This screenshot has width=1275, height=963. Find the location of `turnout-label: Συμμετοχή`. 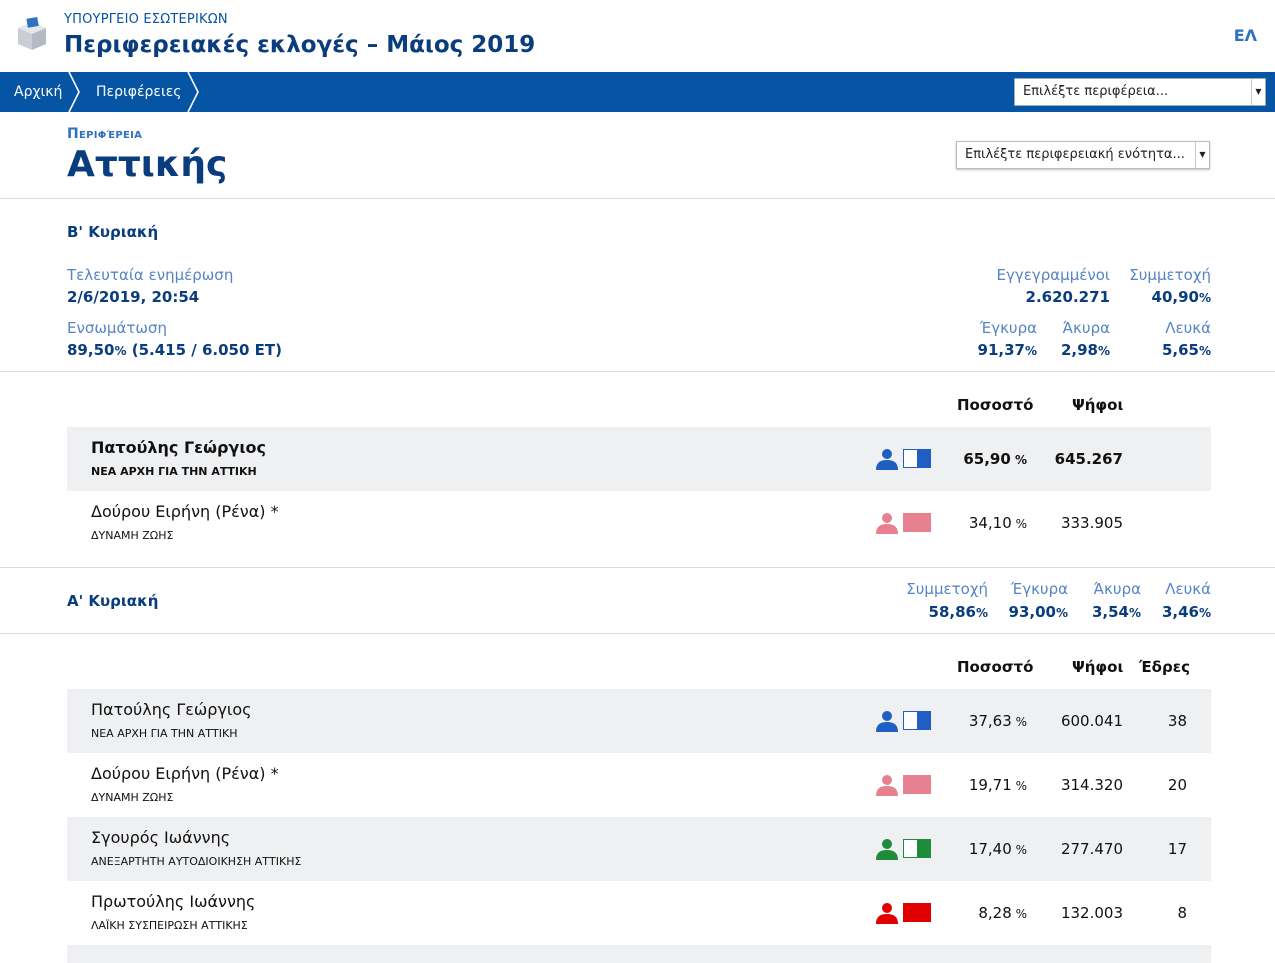

turnout-label: Συμμετοχή is located at coordinates (1170, 275).